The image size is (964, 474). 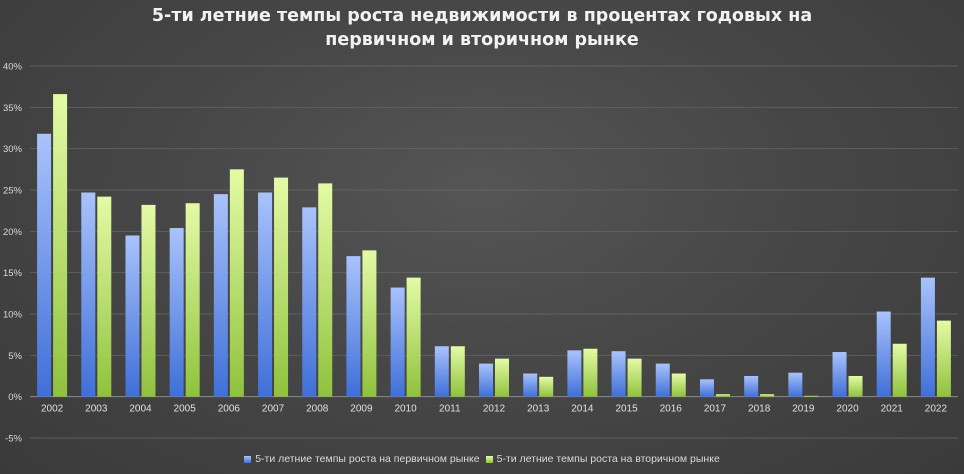 What do you see at coordinates (15, 356) in the screenshot?
I see `y-tick-label: 5%` at bounding box center [15, 356].